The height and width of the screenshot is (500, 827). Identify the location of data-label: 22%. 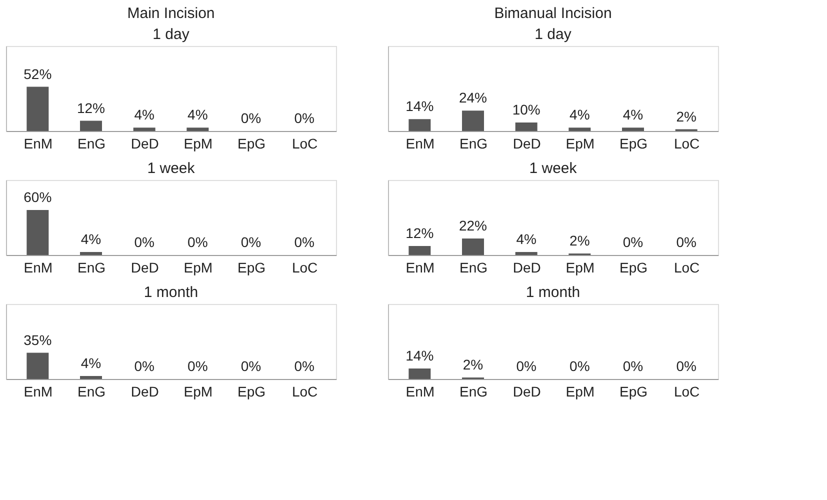
(473, 226).